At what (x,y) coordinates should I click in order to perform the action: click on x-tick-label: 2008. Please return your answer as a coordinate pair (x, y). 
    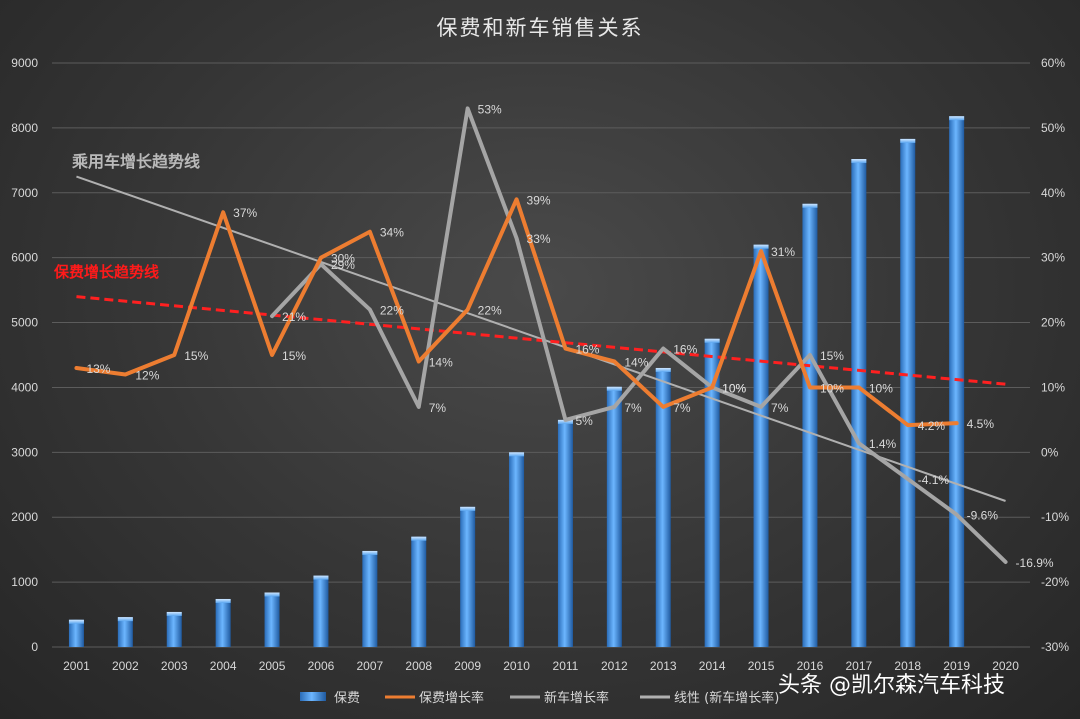
    Looking at the image, I should click on (418, 666).